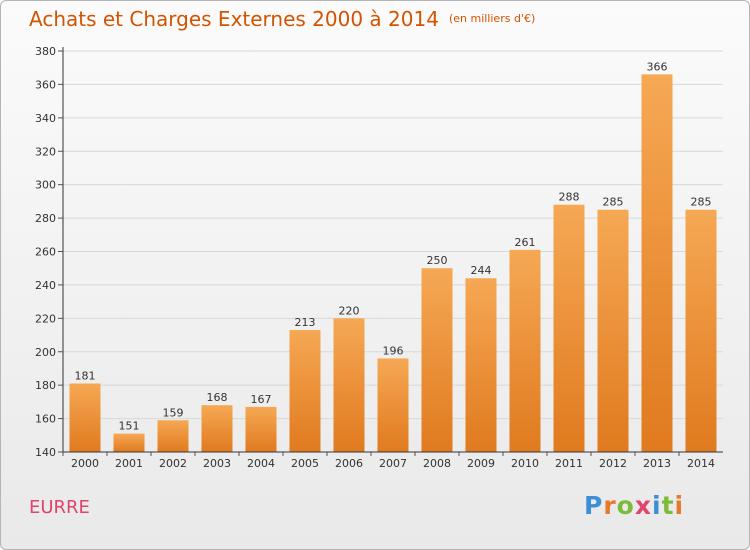 The width and height of the screenshot is (750, 550). I want to click on logo-letter: P, so click(594, 505).